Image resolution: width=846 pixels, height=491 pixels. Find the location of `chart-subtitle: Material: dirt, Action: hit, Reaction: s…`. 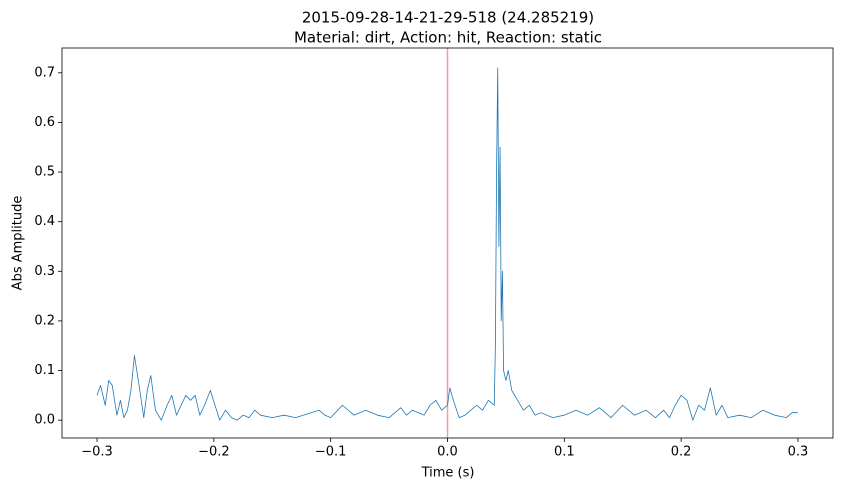

chart-subtitle: Material: dirt, Action: hit, Reaction: s… is located at coordinates (448, 38).